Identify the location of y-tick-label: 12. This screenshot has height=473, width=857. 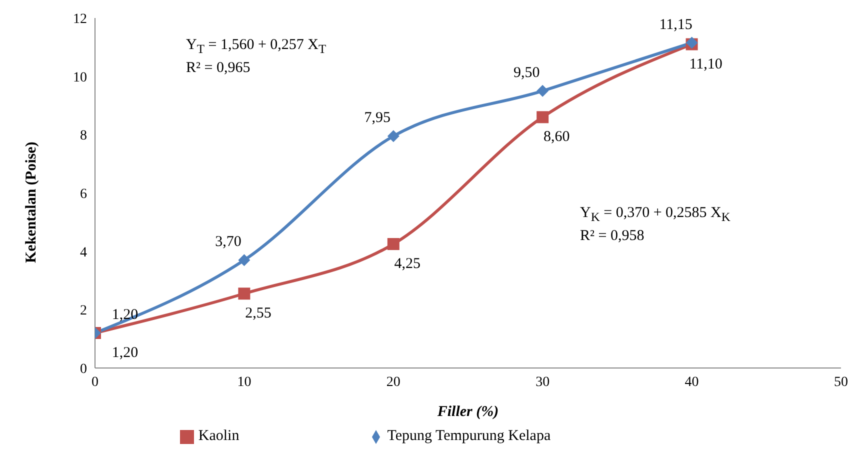
(80, 19).